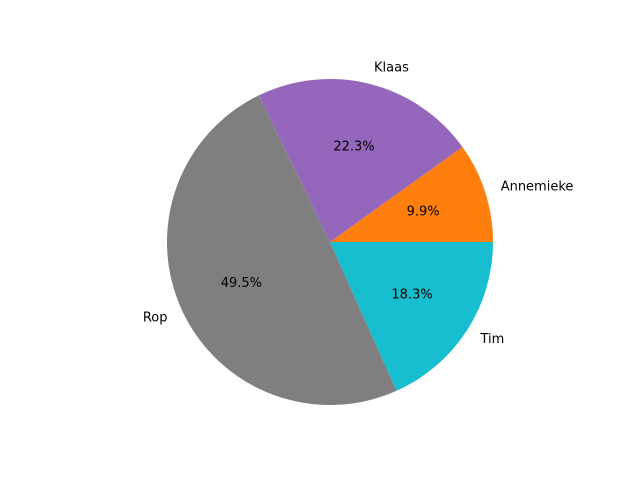 This screenshot has height=480, width=640. What do you see at coordinates (241, 283) in the screenshot?
I see `percent-label-rop: 49.5%` at bounding box center [241, 283].